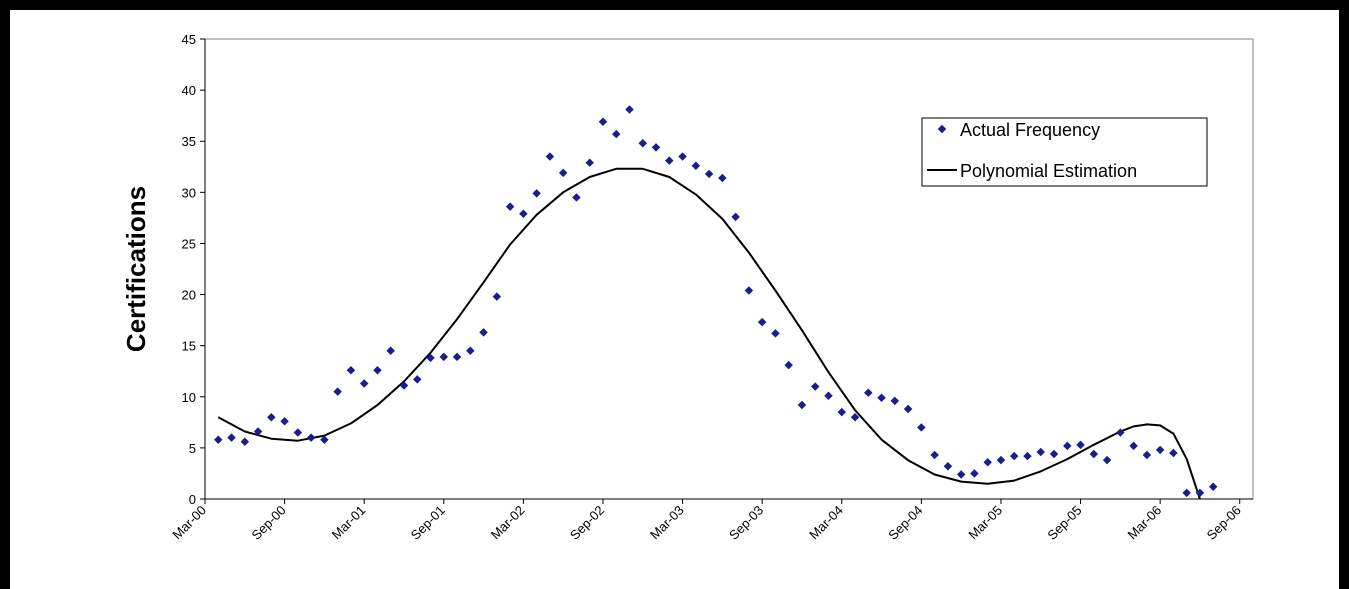 This screenshot has width=1349, height=589. What do you see at coordinates (189, 295) in the screenshot?
I see `y-tick-label: 20` at bounding box center [189, 295].